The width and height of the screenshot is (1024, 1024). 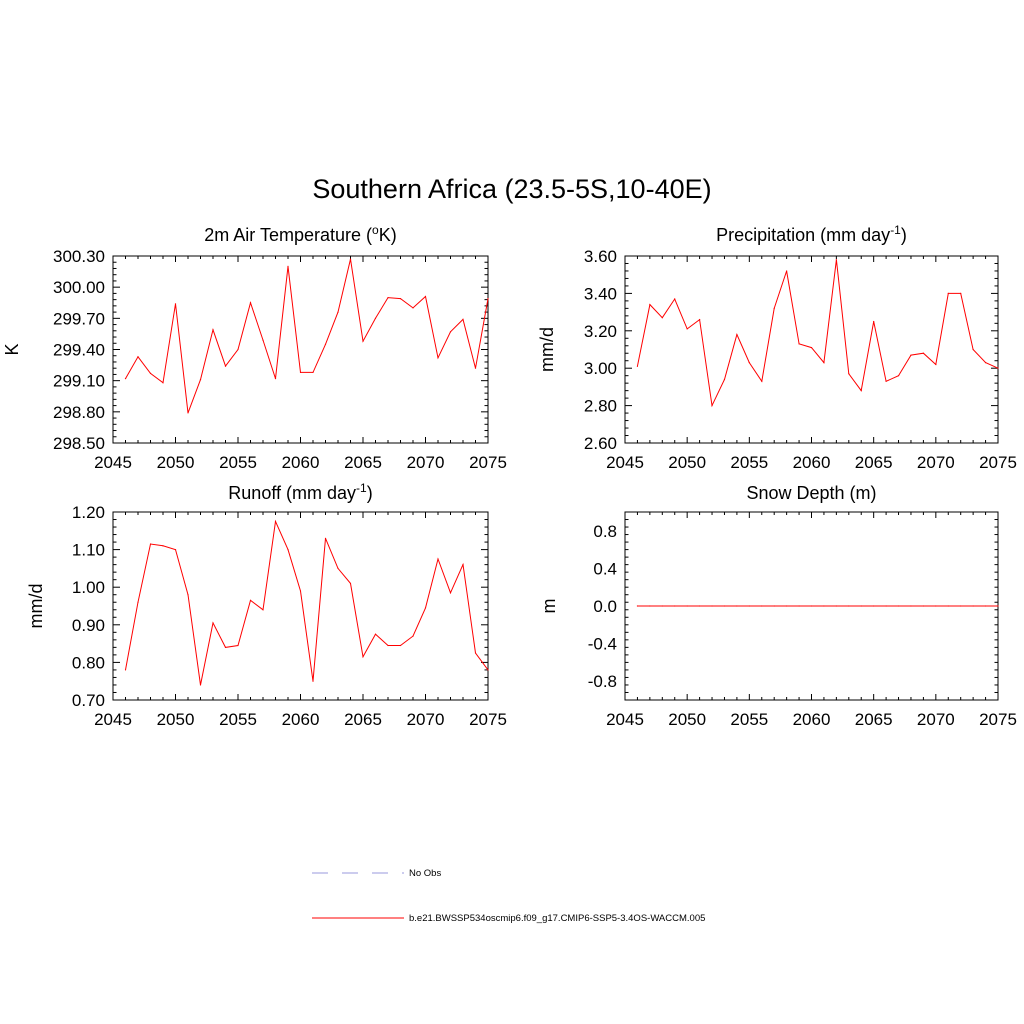 I want to click on y-axis-label: K, so click(x=12, y=349).